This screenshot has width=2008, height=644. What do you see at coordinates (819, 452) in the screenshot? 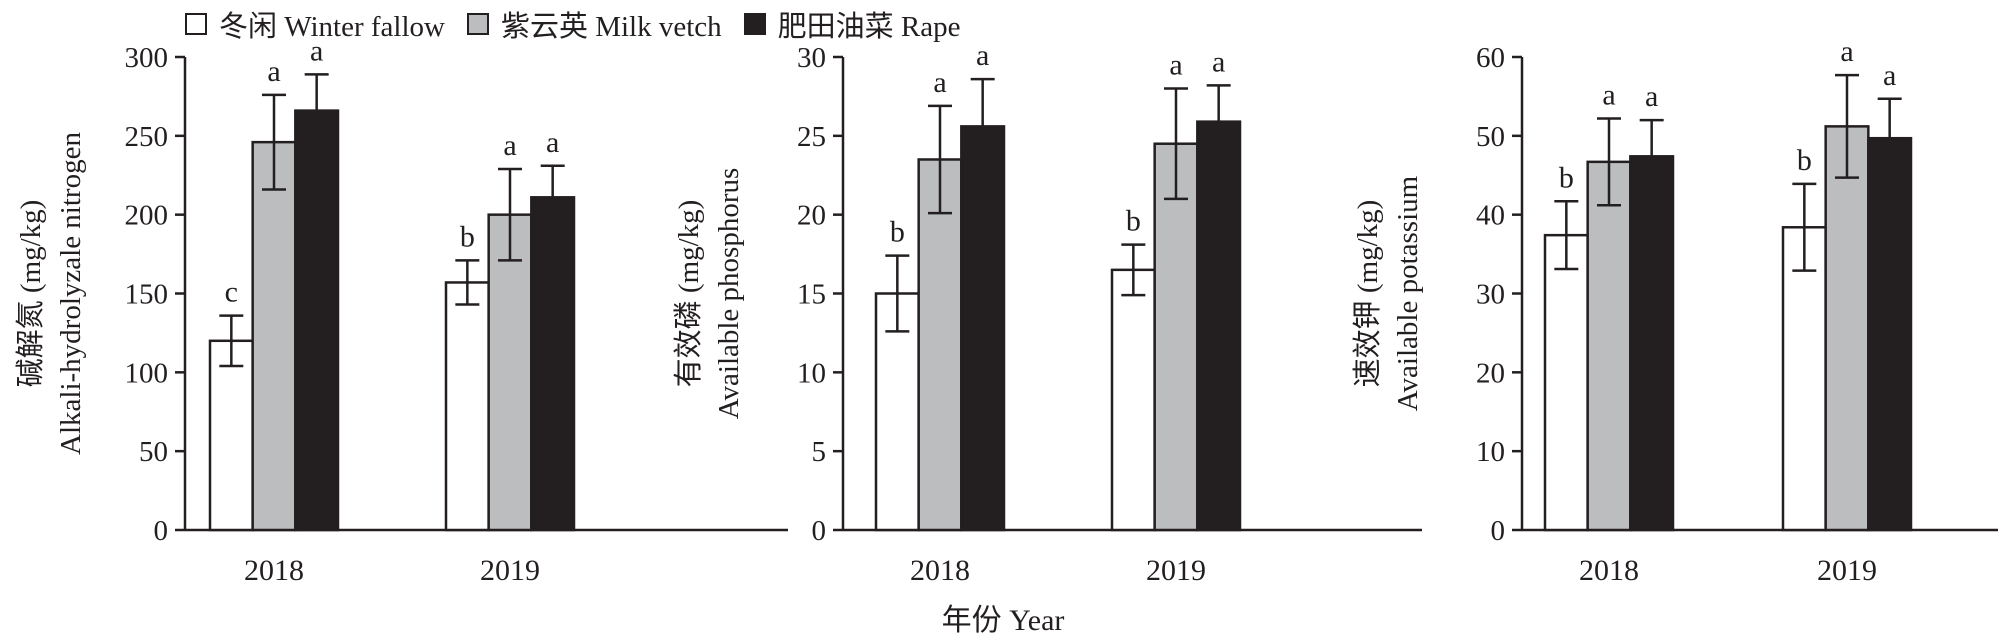
I see `y-tick-label: 5` at bounding box center [819, 452].